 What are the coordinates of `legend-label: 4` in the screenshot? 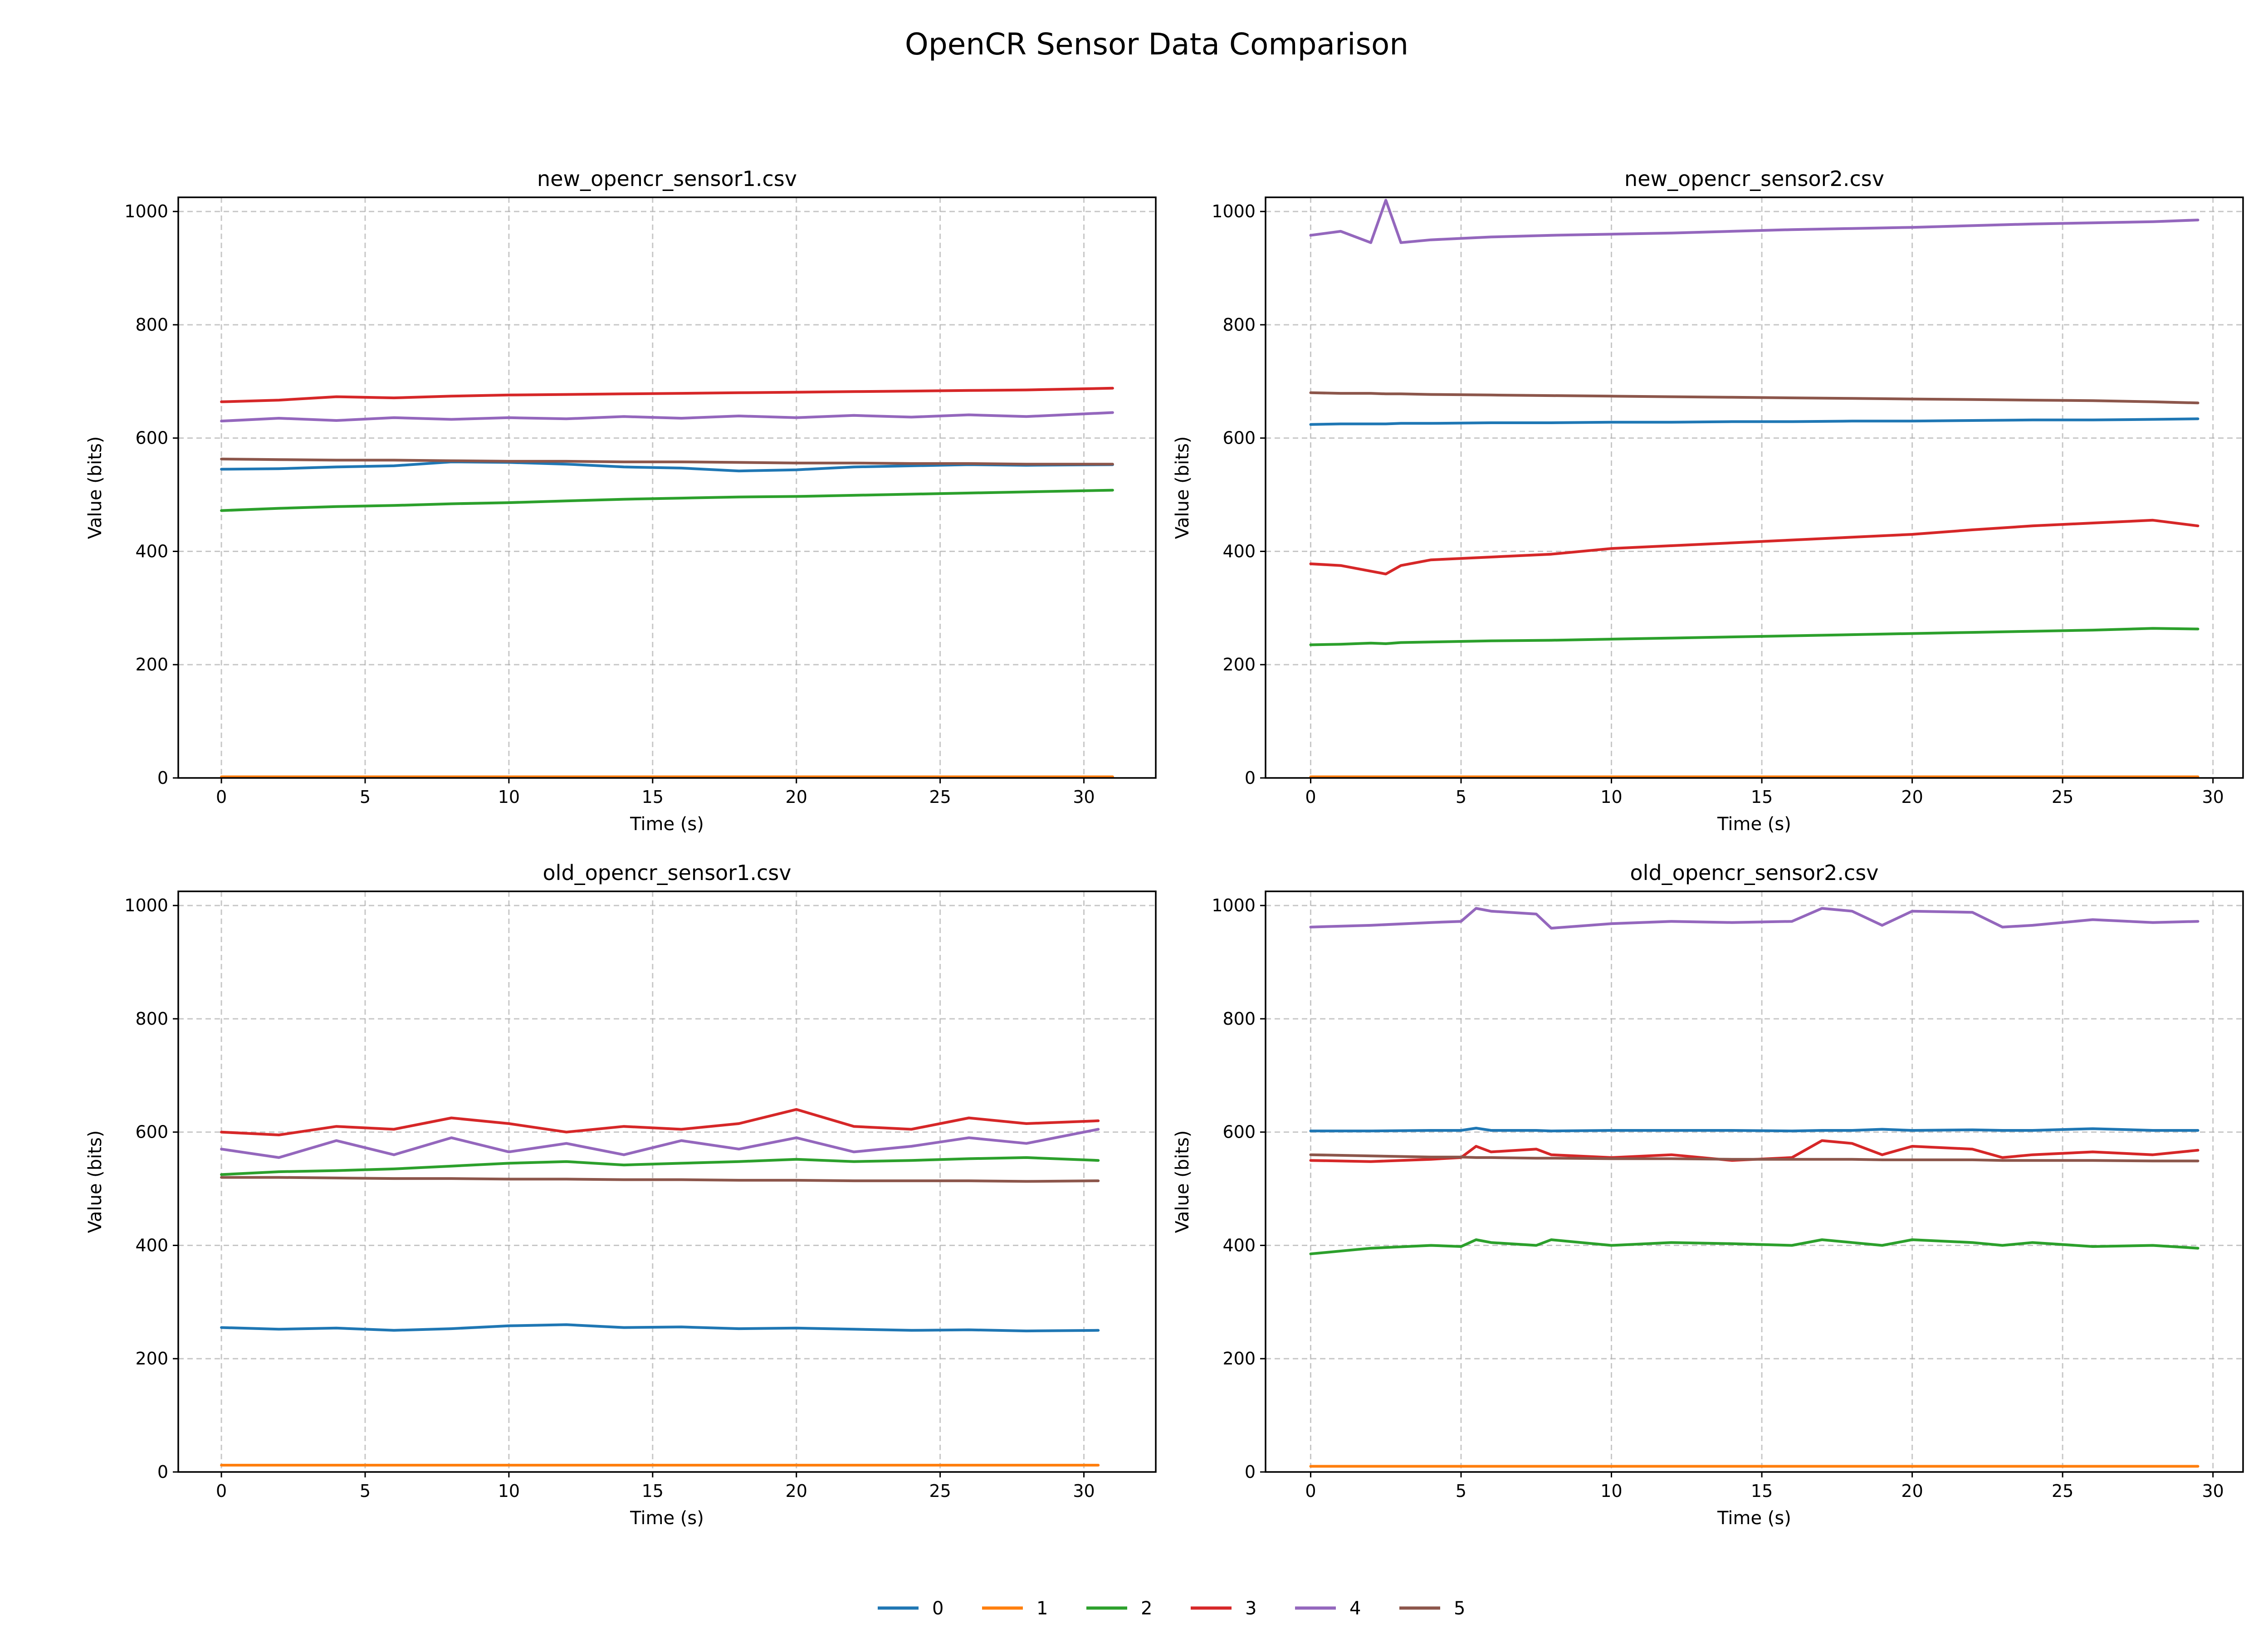 It's located at (1355, 1608).